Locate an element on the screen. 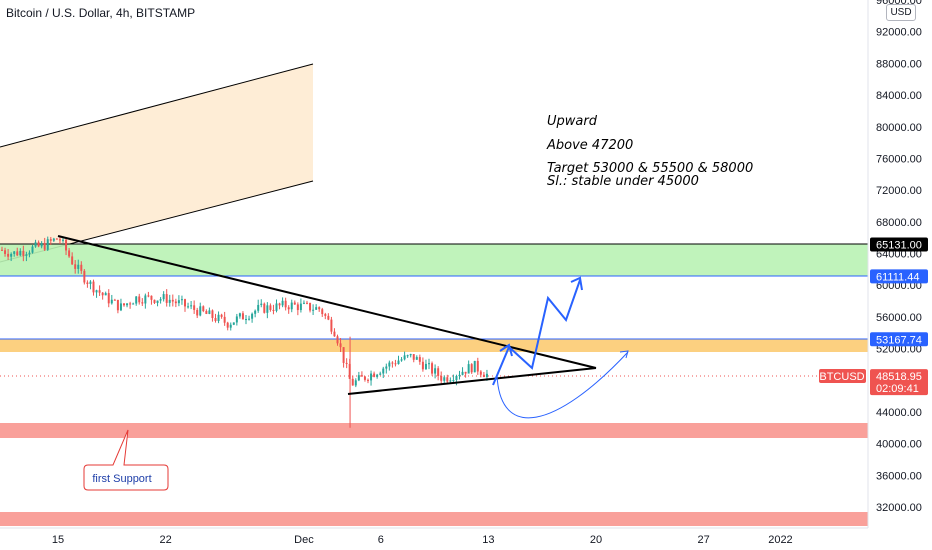 This screenshot has width=932, height=550. price-tick: 76000.00 is located at coordinates (899, 159).